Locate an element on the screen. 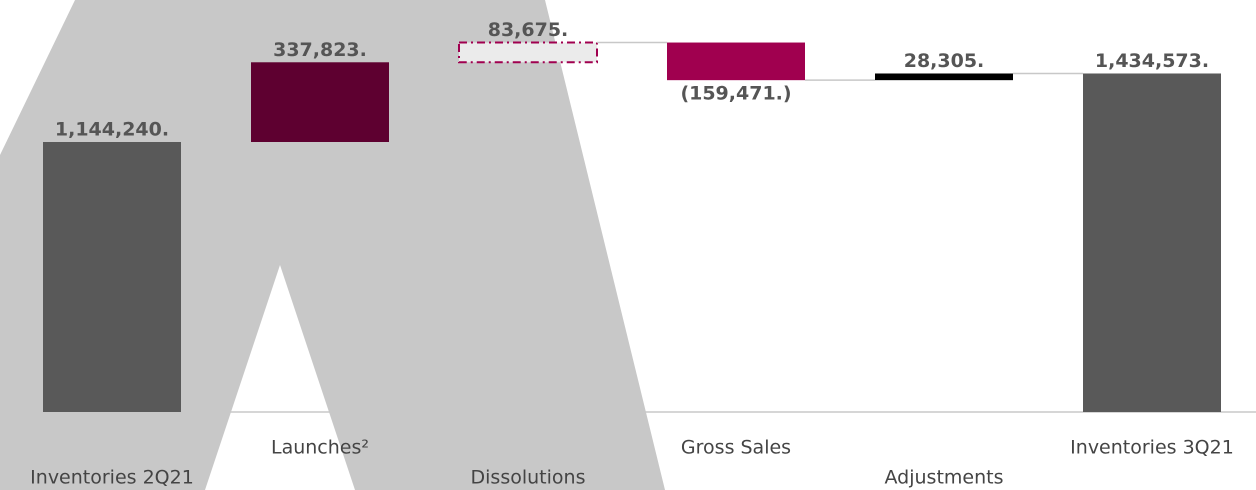 This screenshot has height=490, width=1256. value-label: 83,675. is located at coordinates (528, 30).